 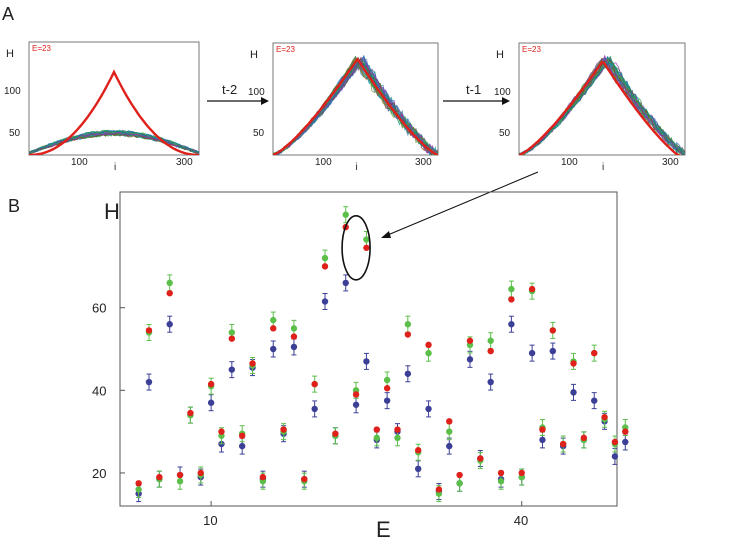 What do you see at coordinates (8, 14) in the screenshot?
I see `panel-label-a: A` at bounding box center [8, 14].